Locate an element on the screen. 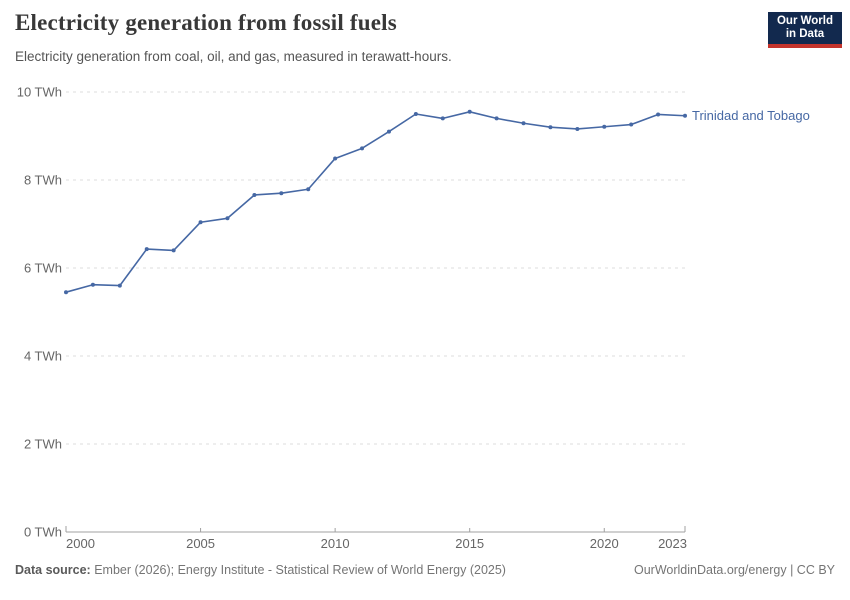  y-tick-label: 6 TWh is located at coordinates (43, 268).